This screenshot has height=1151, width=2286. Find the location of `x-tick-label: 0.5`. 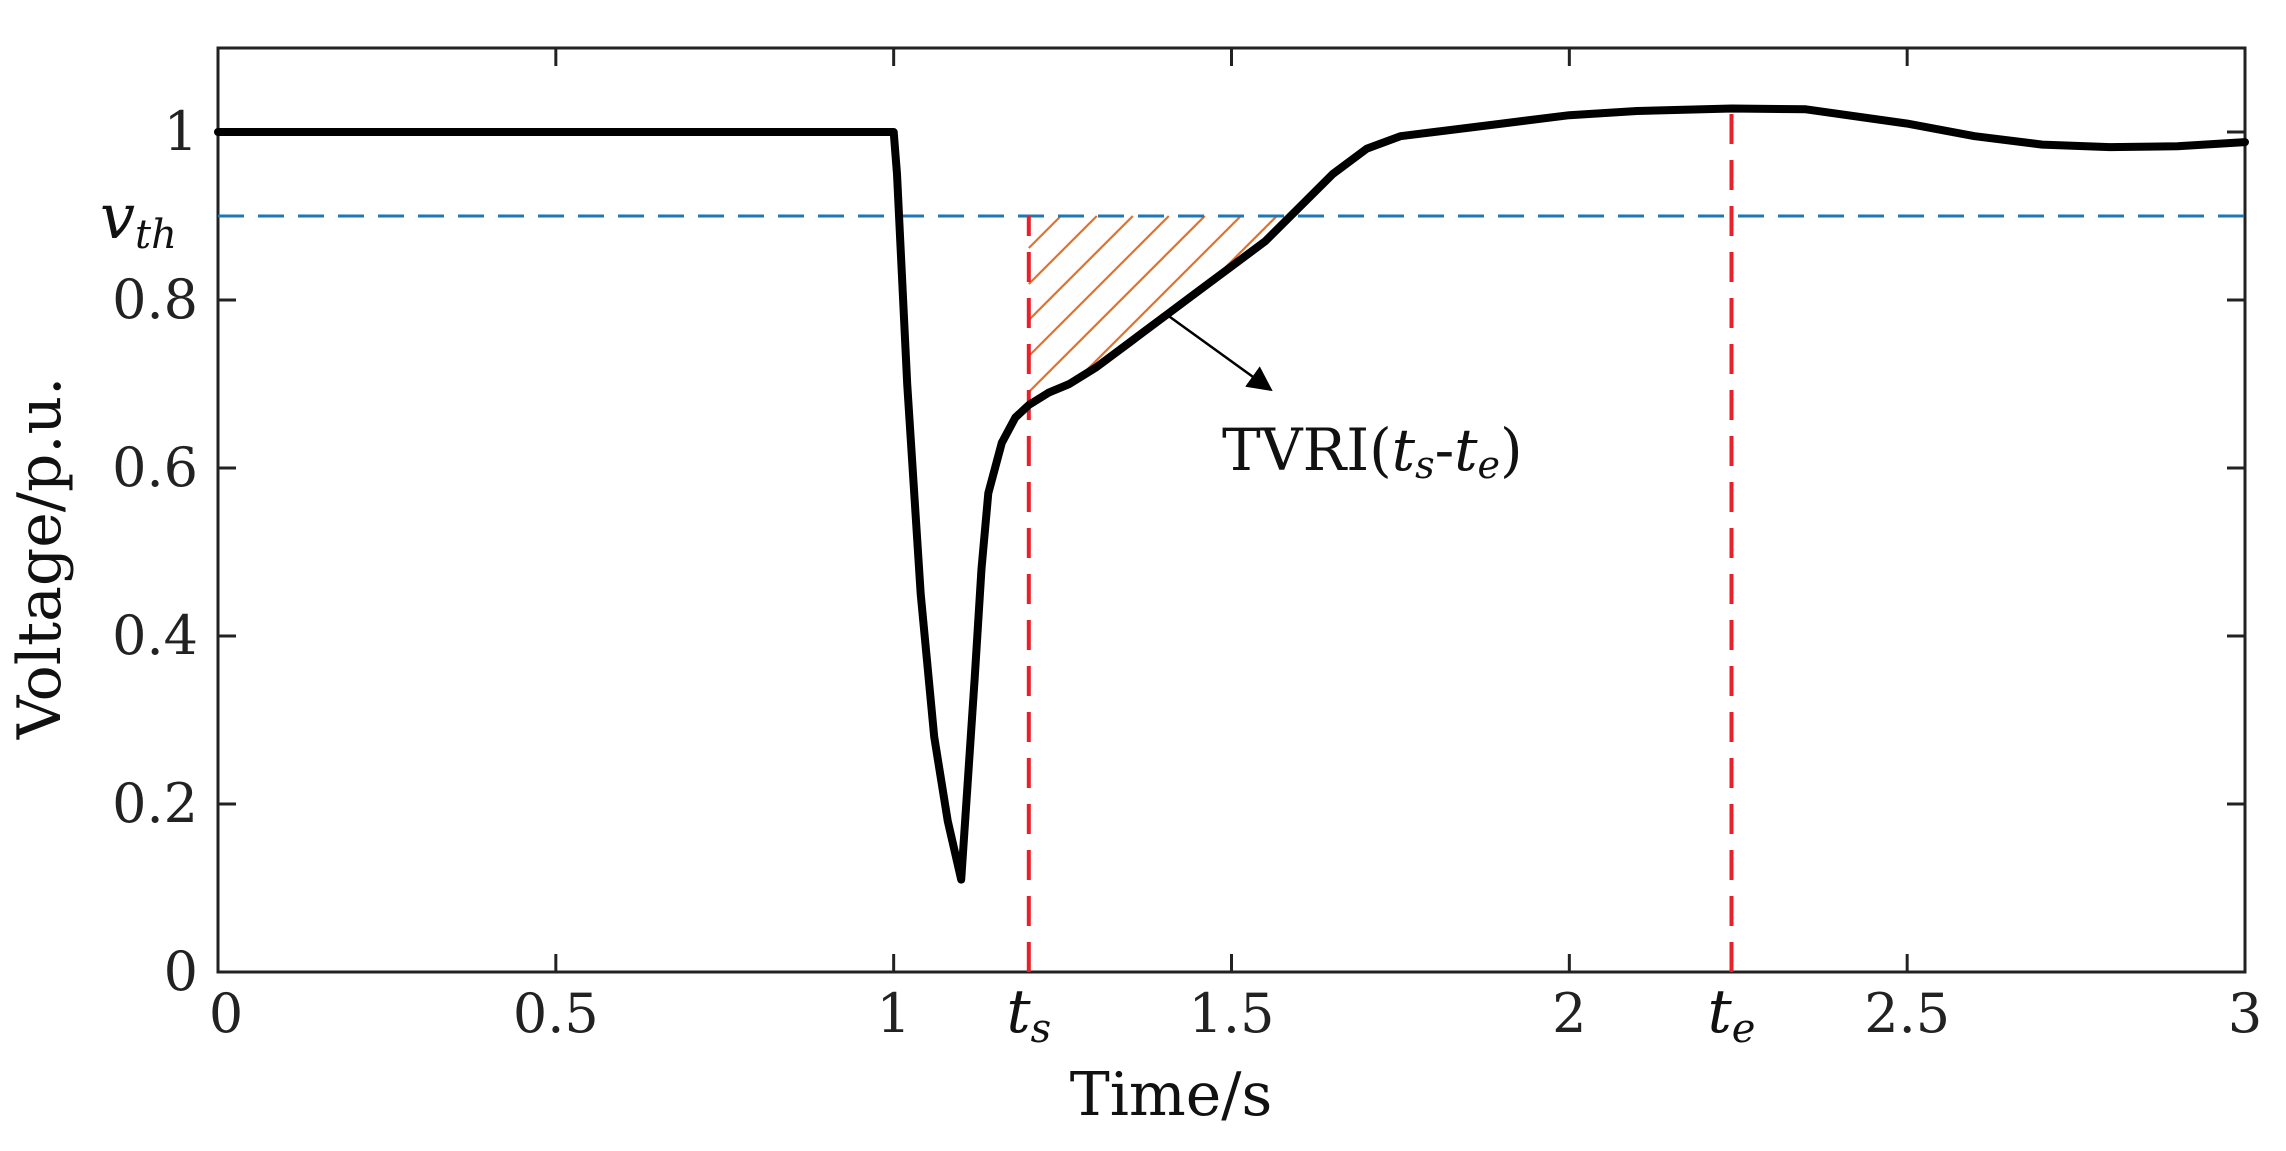

x-tick-label: 0.5 is located at coordinates (556, 1013).